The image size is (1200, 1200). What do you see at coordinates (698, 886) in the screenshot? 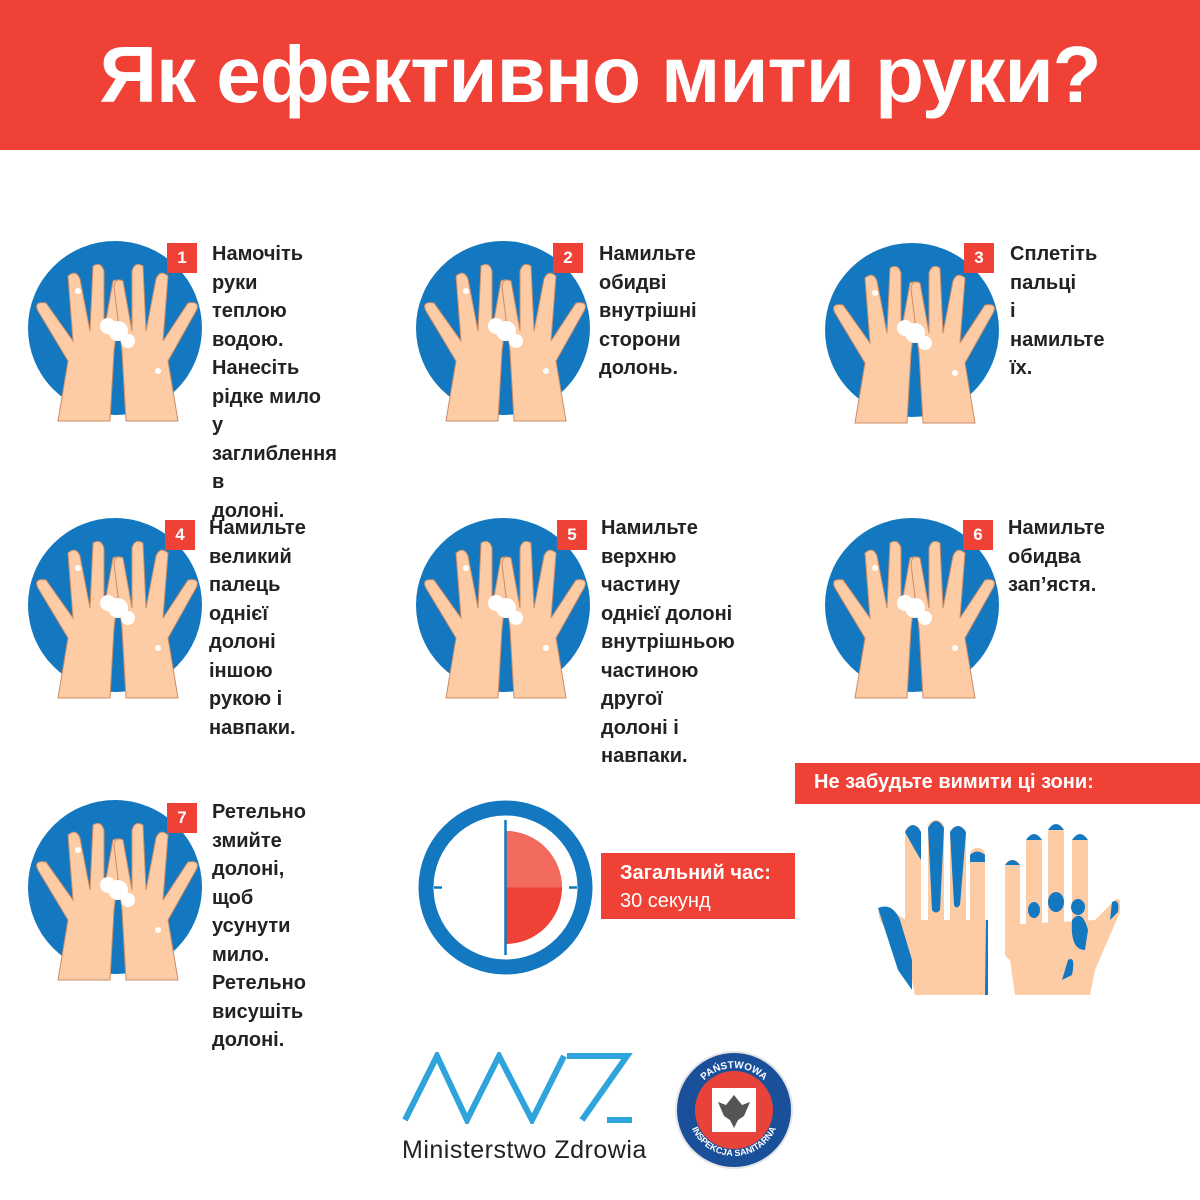
I see `total-time-box: Загальний час: 30 секунд` at bounding box center [698, 886].